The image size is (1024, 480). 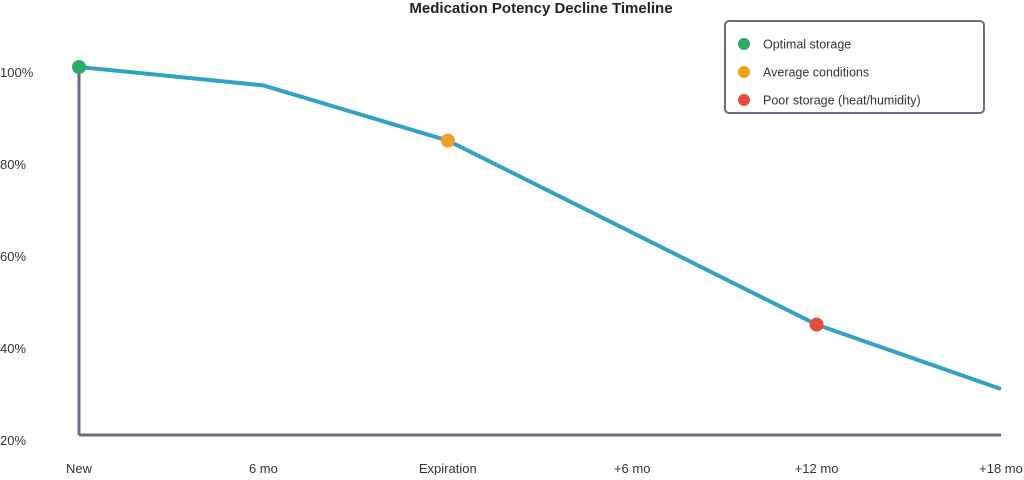 I want to click on x-tick-label: Expiration, so click(x=448, y=468).